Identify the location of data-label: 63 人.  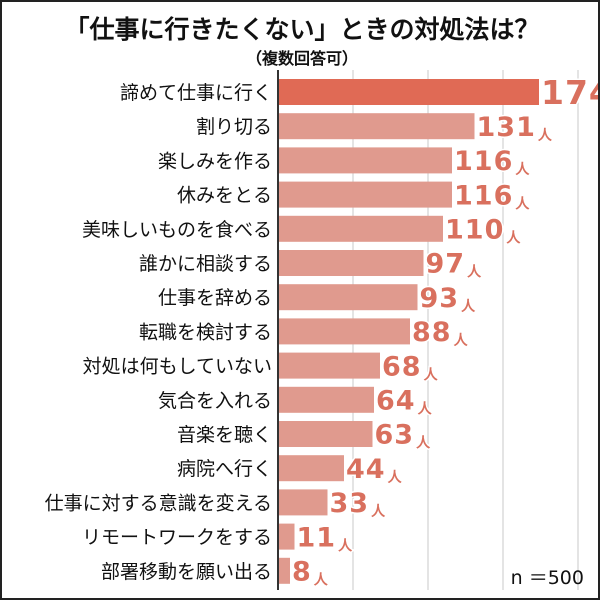
(403, 436).